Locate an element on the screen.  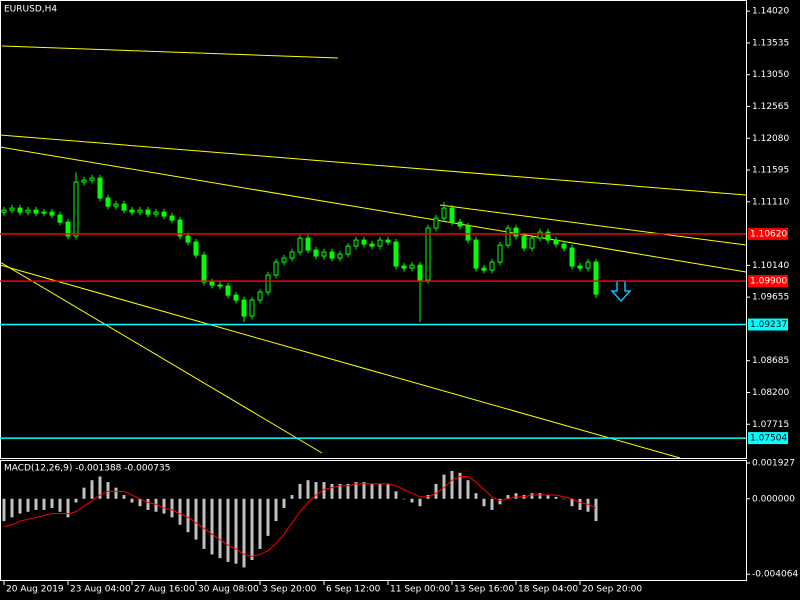
y-tick-label: 1.08685 is located at coordinates (770, 361).